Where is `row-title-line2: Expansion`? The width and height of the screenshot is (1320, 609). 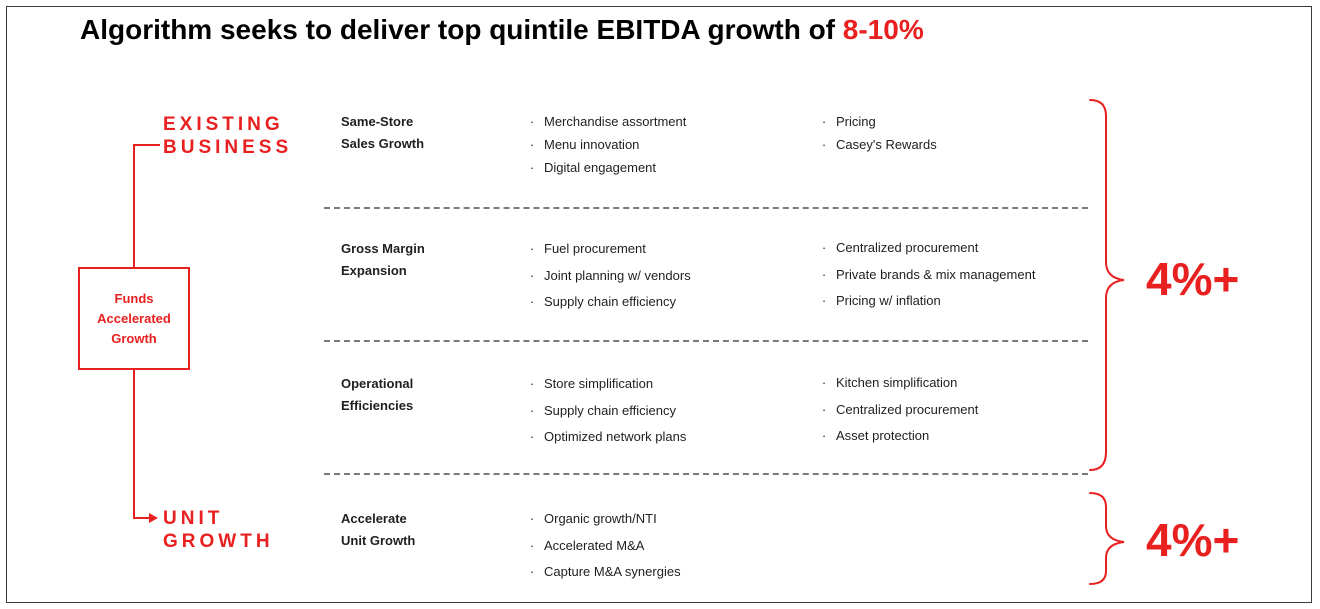 row-title-line2: Expansion is located at coordinates (374, 270).